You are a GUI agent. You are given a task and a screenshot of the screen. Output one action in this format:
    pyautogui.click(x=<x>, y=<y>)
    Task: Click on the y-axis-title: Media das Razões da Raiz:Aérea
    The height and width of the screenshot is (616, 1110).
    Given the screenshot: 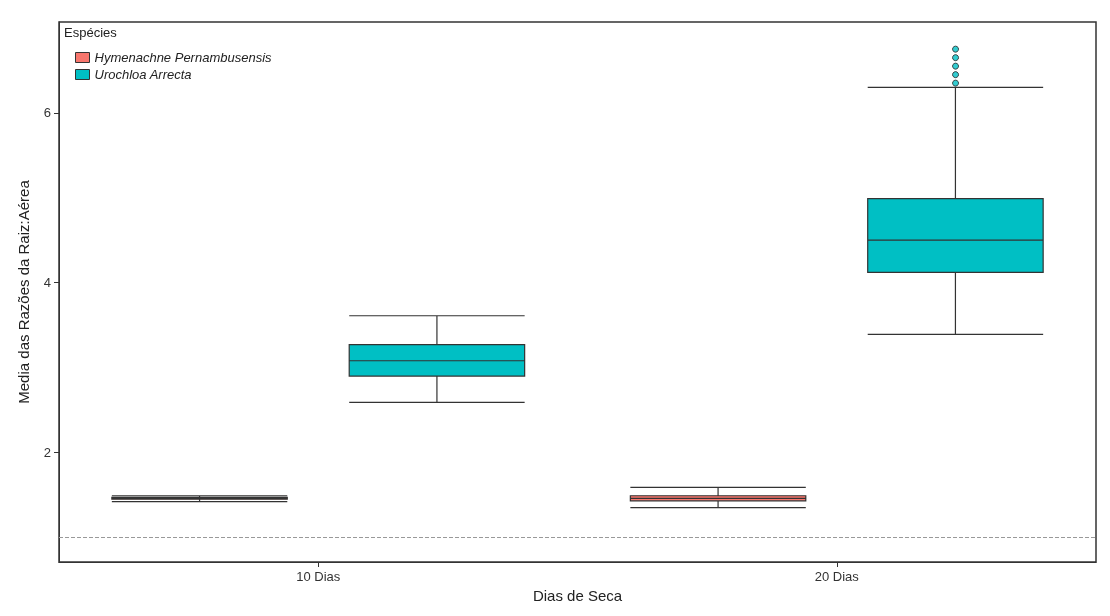 What is the action you would take?
    pyautogui.click(x=23, y=291)
    